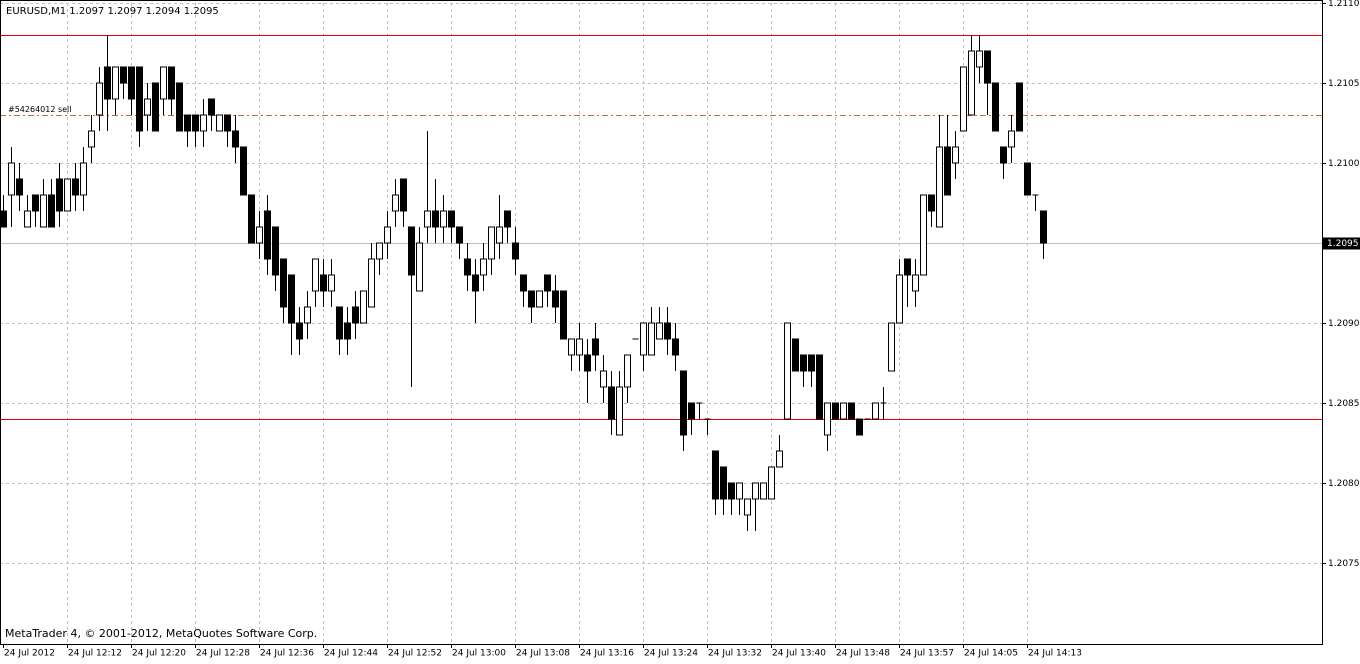 This screenshot has width=1360, height=664. I want to click on bid-label: 1.2095, so click(1343, 244).